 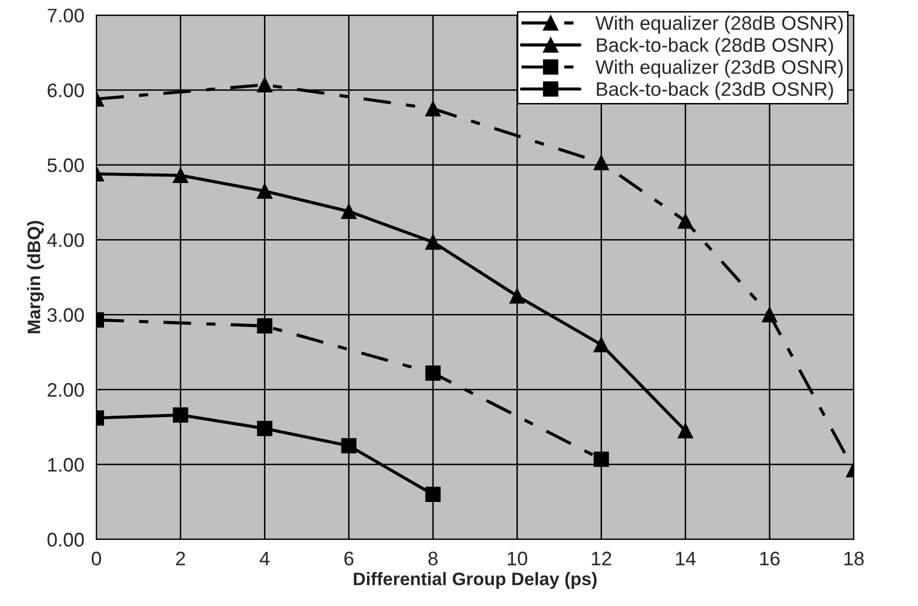 What do you see at coordinates (35, 277) in the screenshot?
I see `y-axis-title: Margin (dBQ)` at bounding box center [35, 277].